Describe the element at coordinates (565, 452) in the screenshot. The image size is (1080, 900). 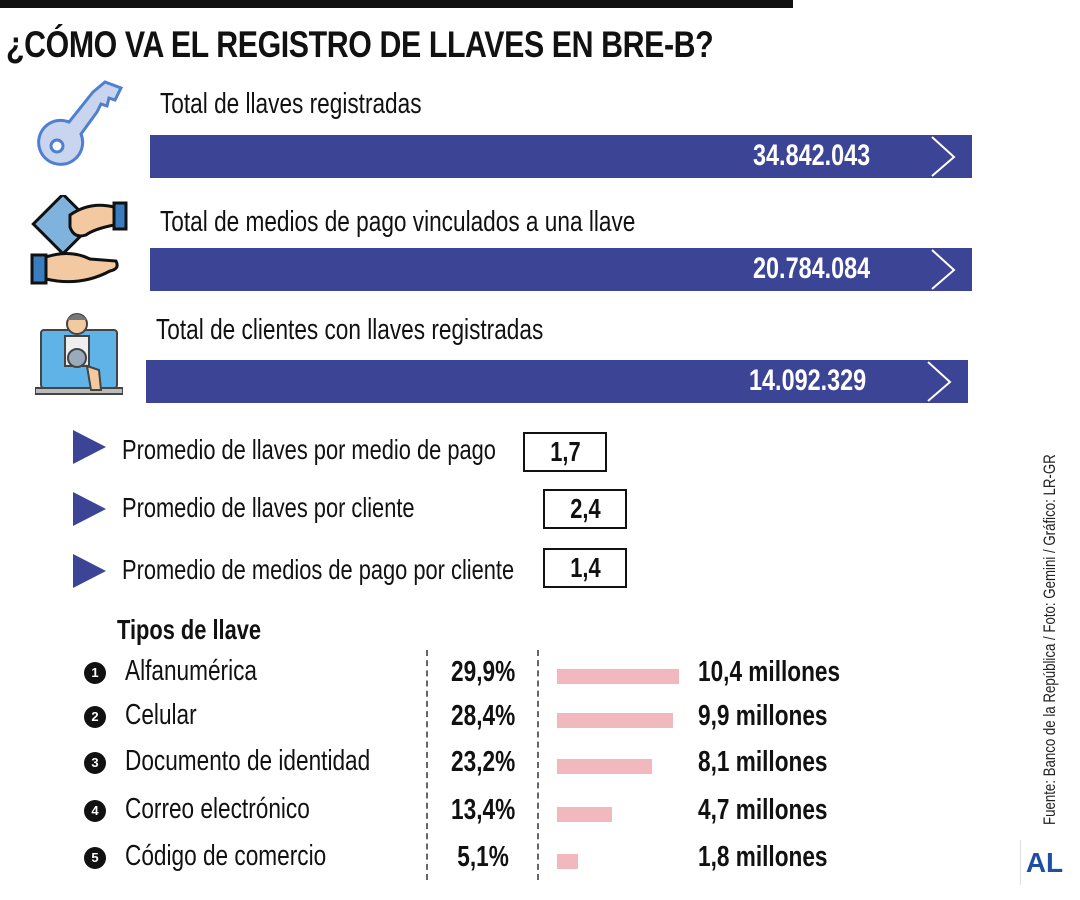
I see `average-value: 1,7` at that location.